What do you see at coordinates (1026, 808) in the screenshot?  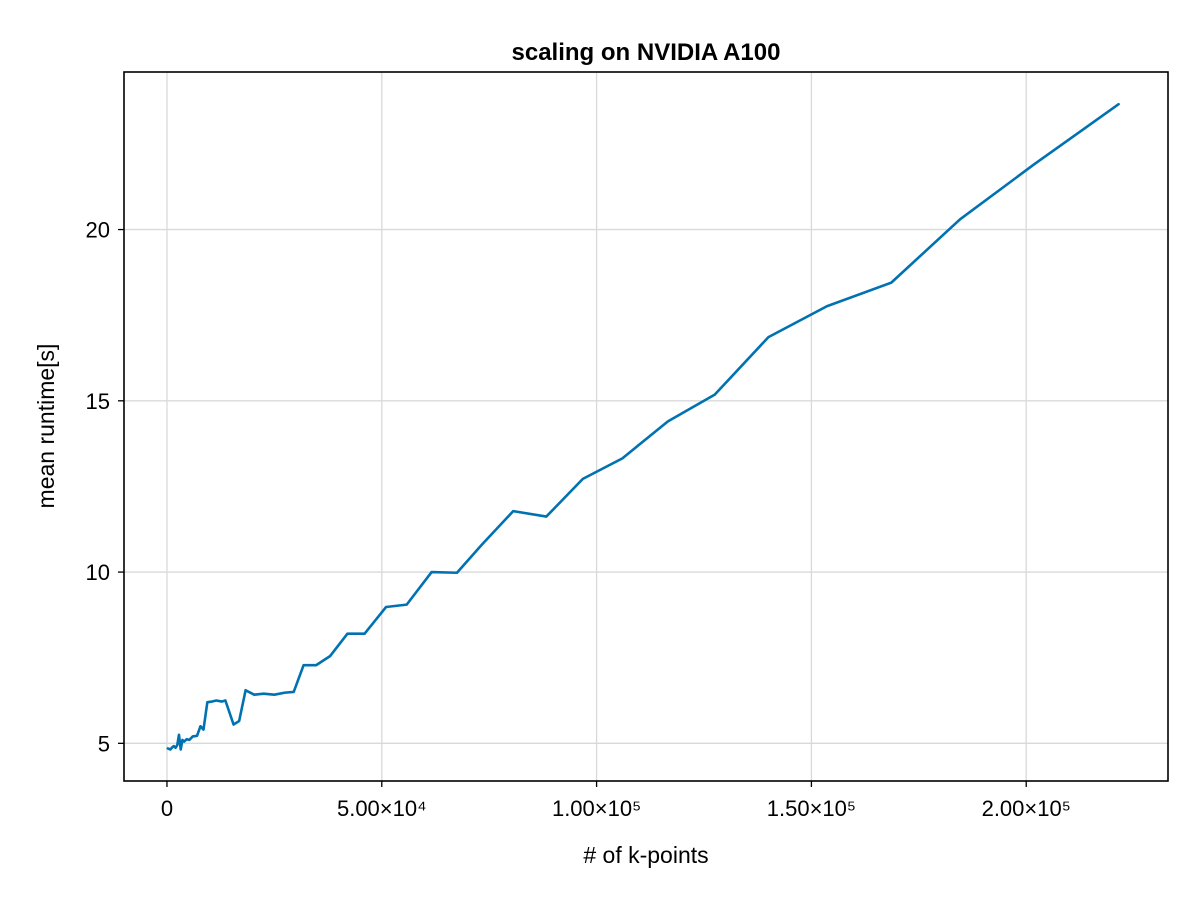 I see `x-tick-label-4: 2.00×10⁵` at bounding box center [1026, 808].